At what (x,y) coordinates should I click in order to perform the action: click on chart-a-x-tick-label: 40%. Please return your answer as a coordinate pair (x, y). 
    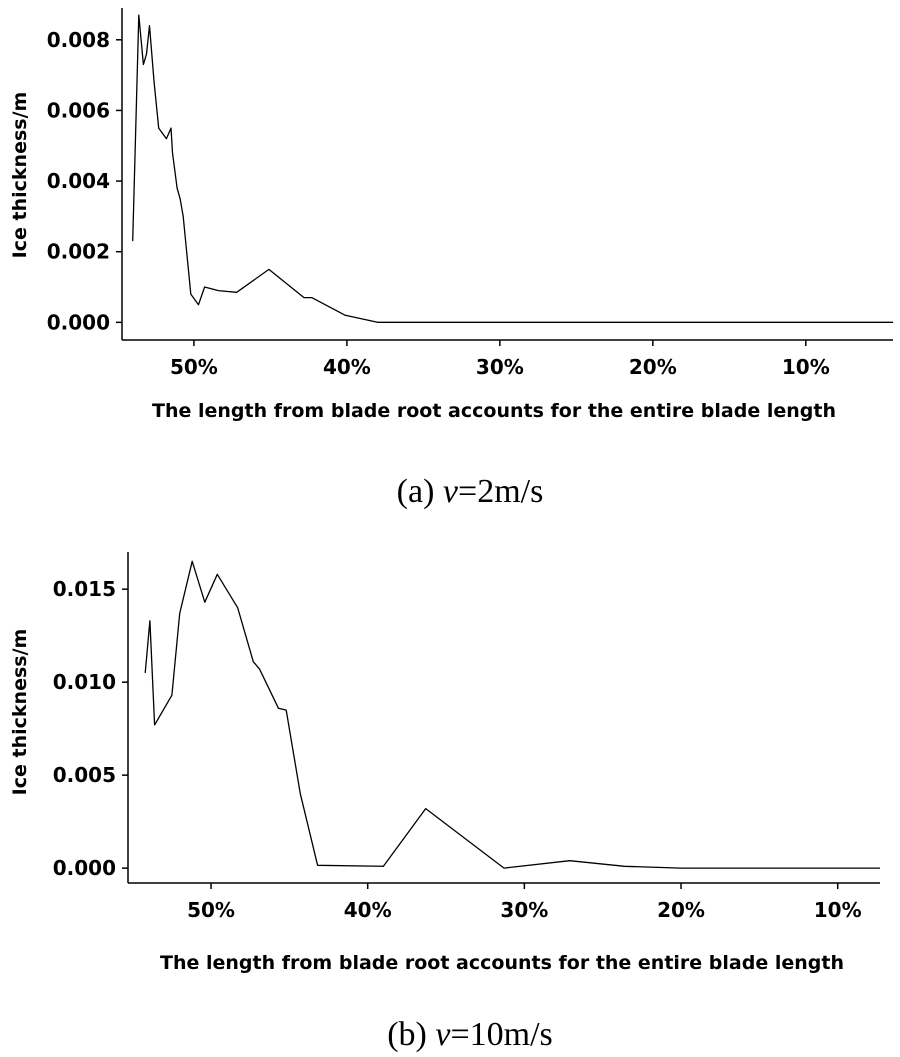
    Looking at the image, I should click on (347, 367).